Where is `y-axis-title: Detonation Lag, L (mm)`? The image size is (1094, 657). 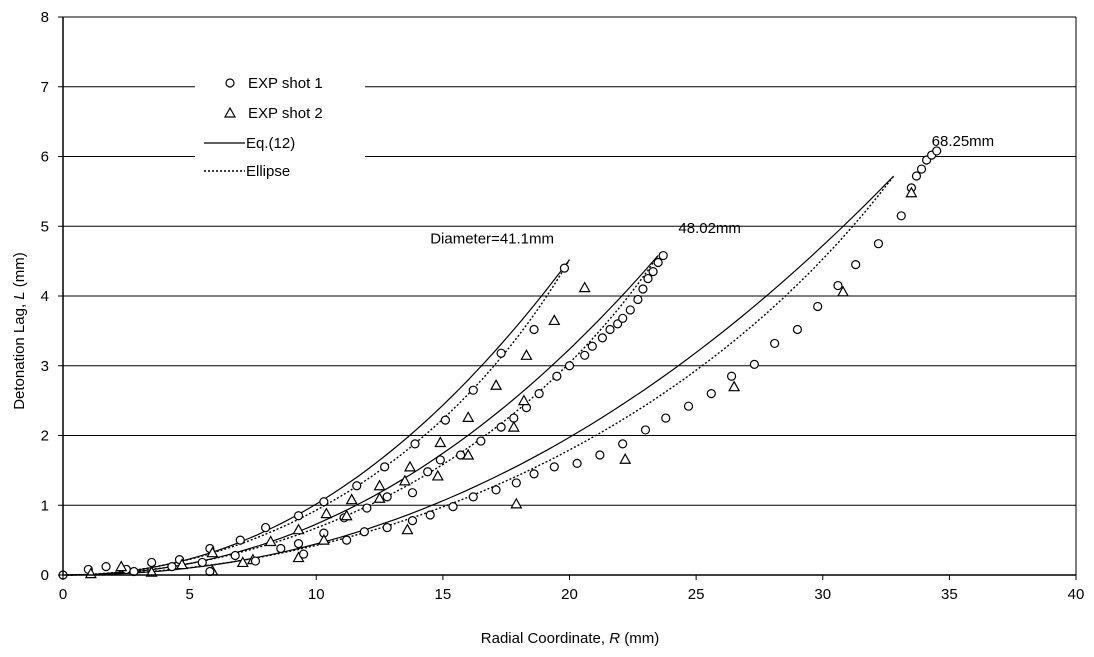
y-axis-title: Detonation Lag, L (mm) is located at coordinates (19, 331).